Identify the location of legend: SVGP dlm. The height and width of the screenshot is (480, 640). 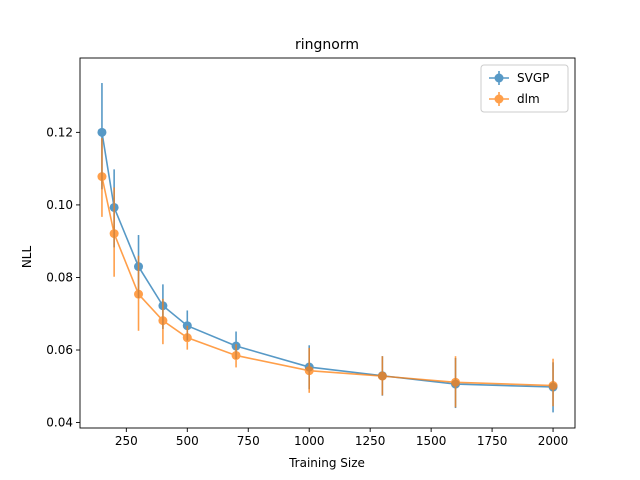
(524, 88).